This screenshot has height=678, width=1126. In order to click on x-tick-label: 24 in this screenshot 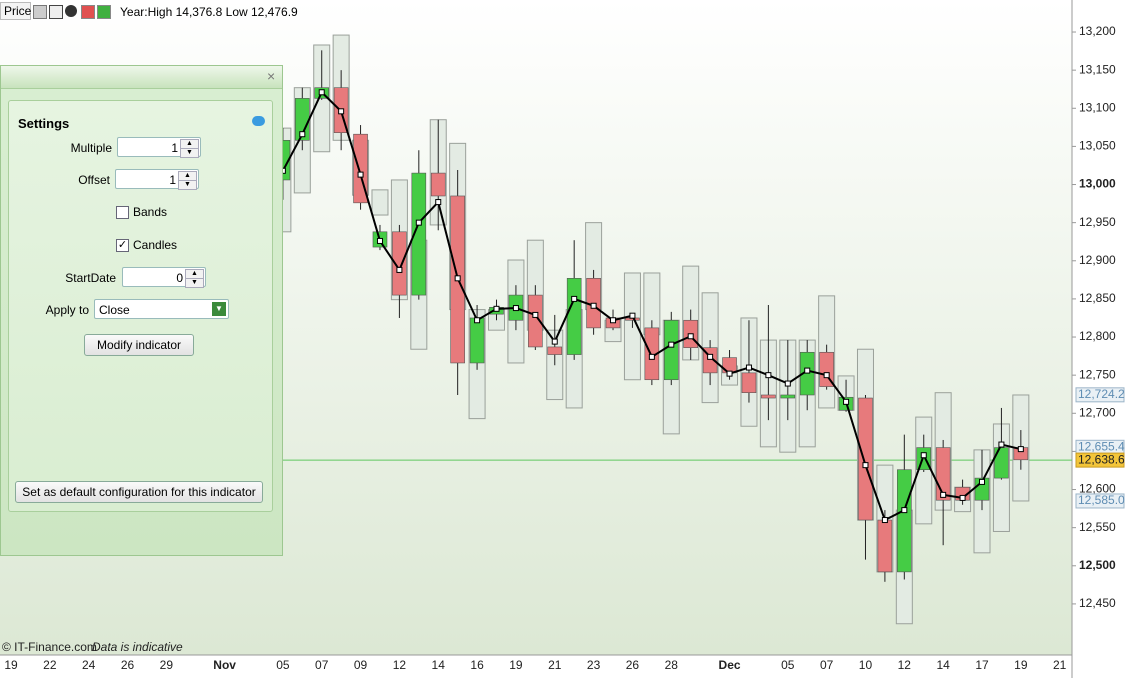, I will do `click(89, 665)`.